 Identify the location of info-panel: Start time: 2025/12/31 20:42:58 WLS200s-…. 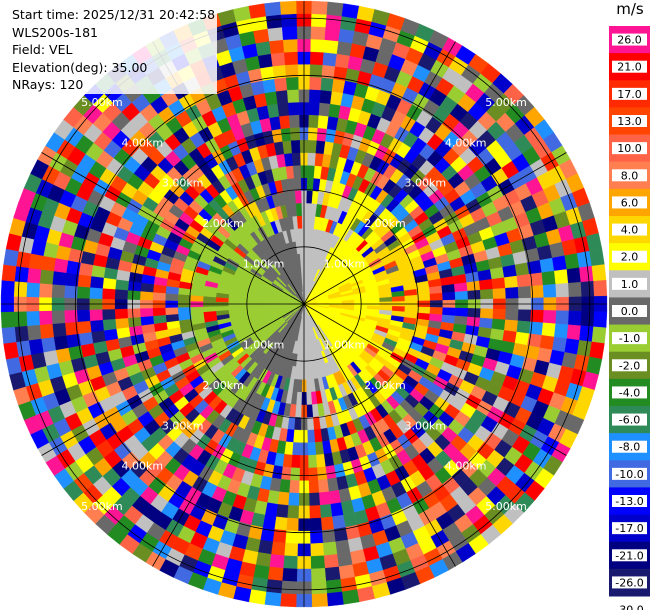
(115, 50).